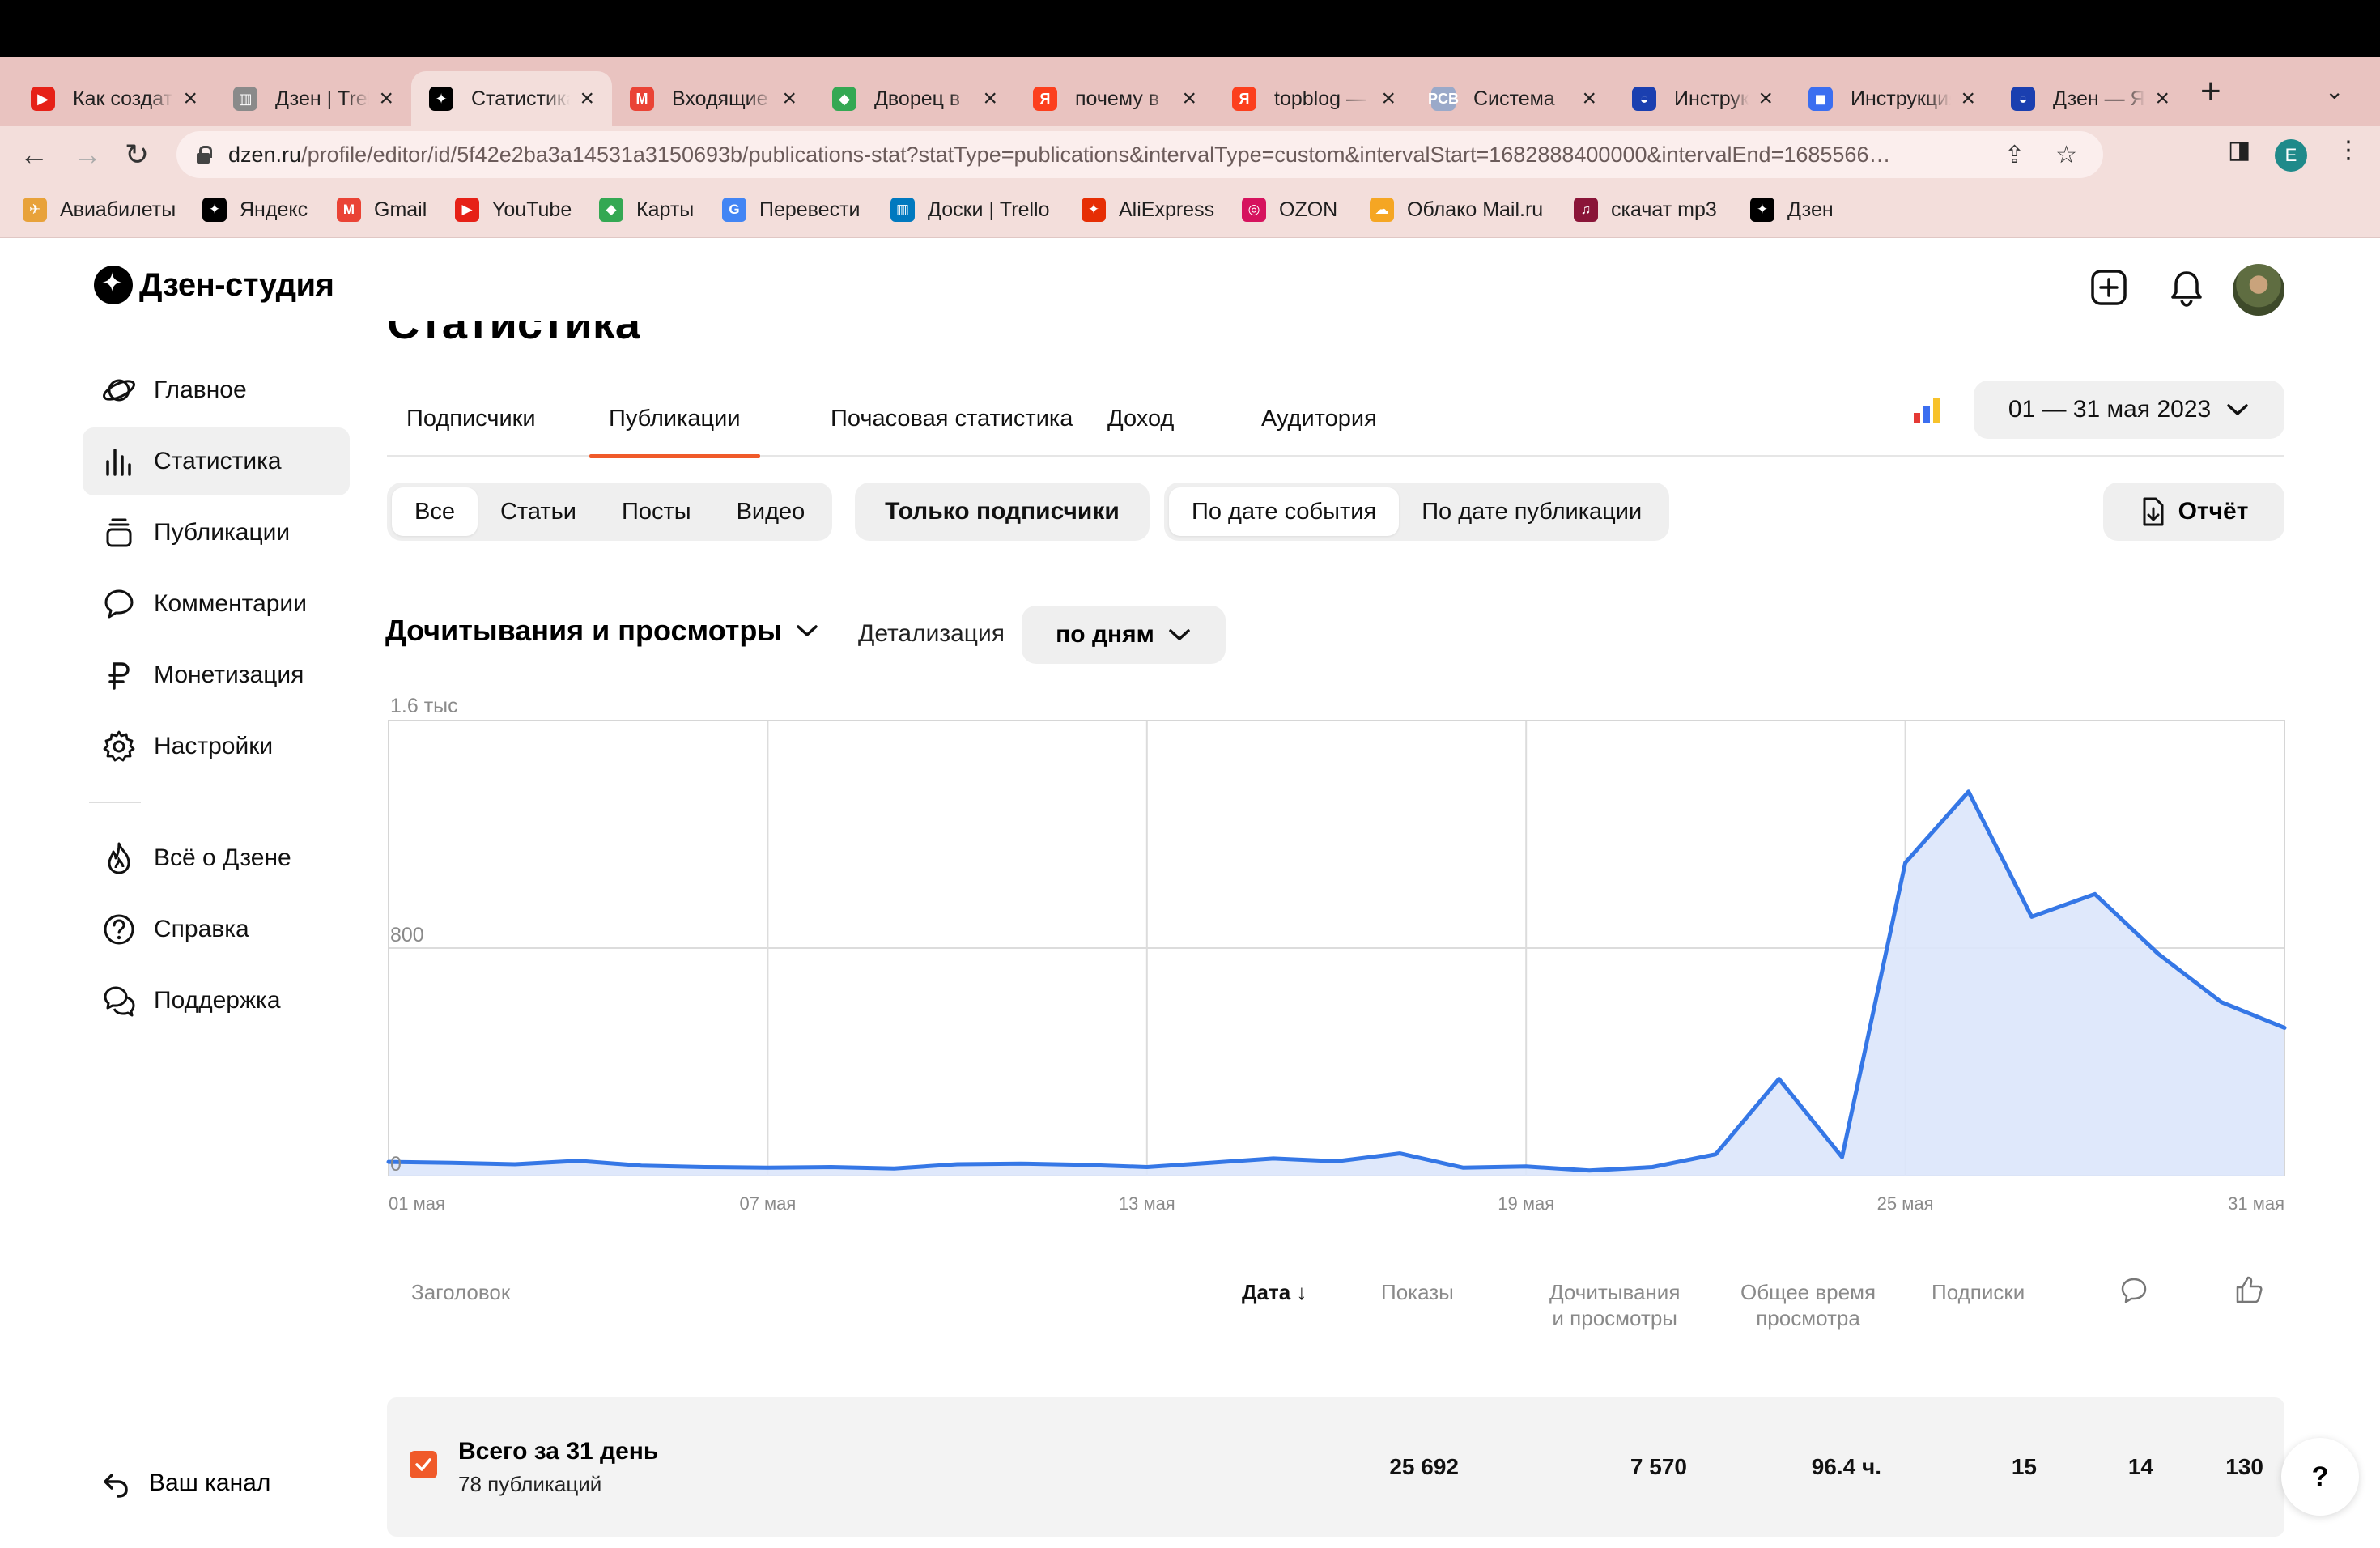  What do you see at coordinates (2210, 91) in the screenshot?
I see `new-tab-button: +` at bounding box center [2210, 91].